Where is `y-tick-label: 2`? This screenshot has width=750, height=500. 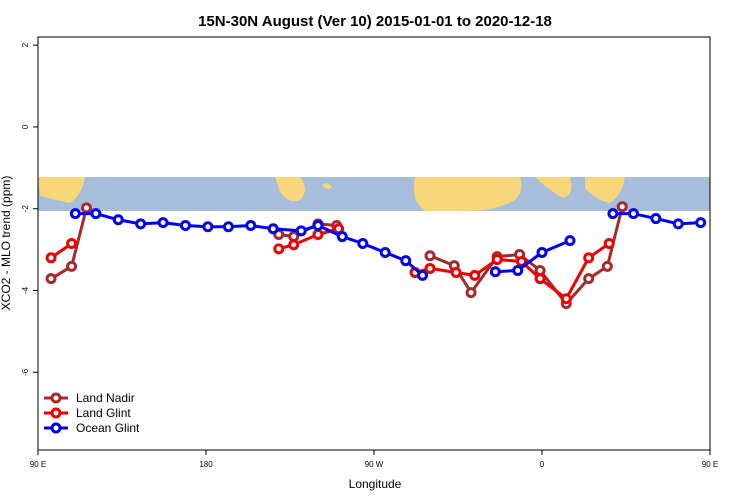 y-tick-label: 2 is located at coordinates (25, 44).